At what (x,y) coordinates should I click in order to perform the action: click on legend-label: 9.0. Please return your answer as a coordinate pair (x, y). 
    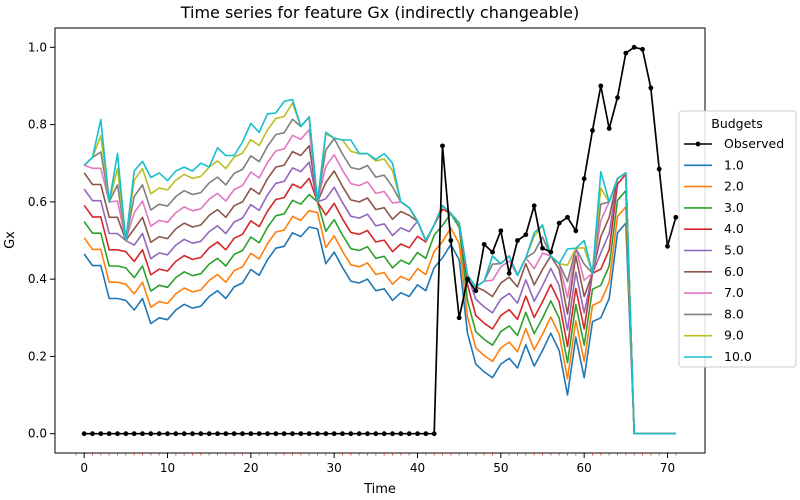
    Looking at the image, I should click on (734, 335).